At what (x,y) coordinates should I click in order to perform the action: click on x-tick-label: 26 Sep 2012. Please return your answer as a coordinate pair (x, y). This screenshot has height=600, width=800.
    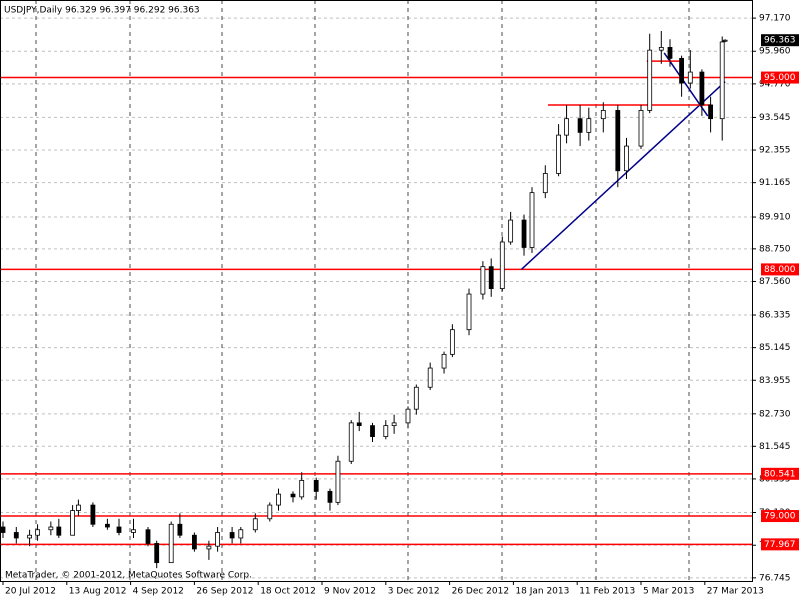
    Looking at the image, I should click on (224, 592).